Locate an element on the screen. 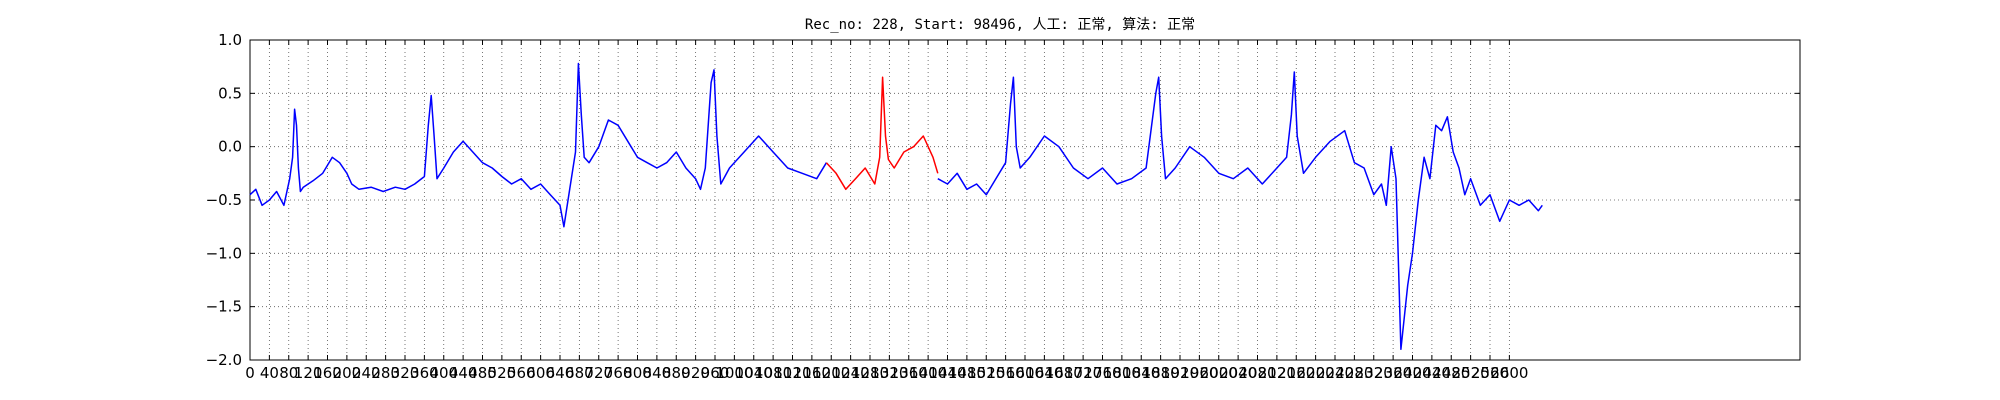 This screenshot has width=2000, height=400. y-tick-label: −0.5 is located at coordinates (224, 200).